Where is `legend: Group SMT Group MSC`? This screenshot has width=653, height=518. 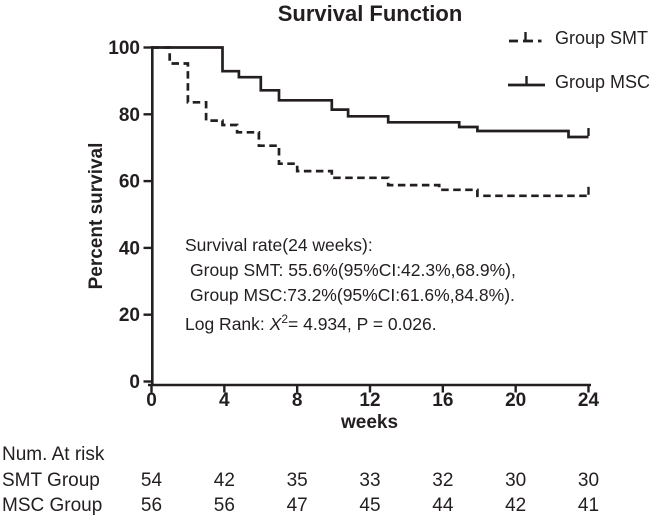 legend: Group SMT Group MSC is located at coordinates (579, 72).